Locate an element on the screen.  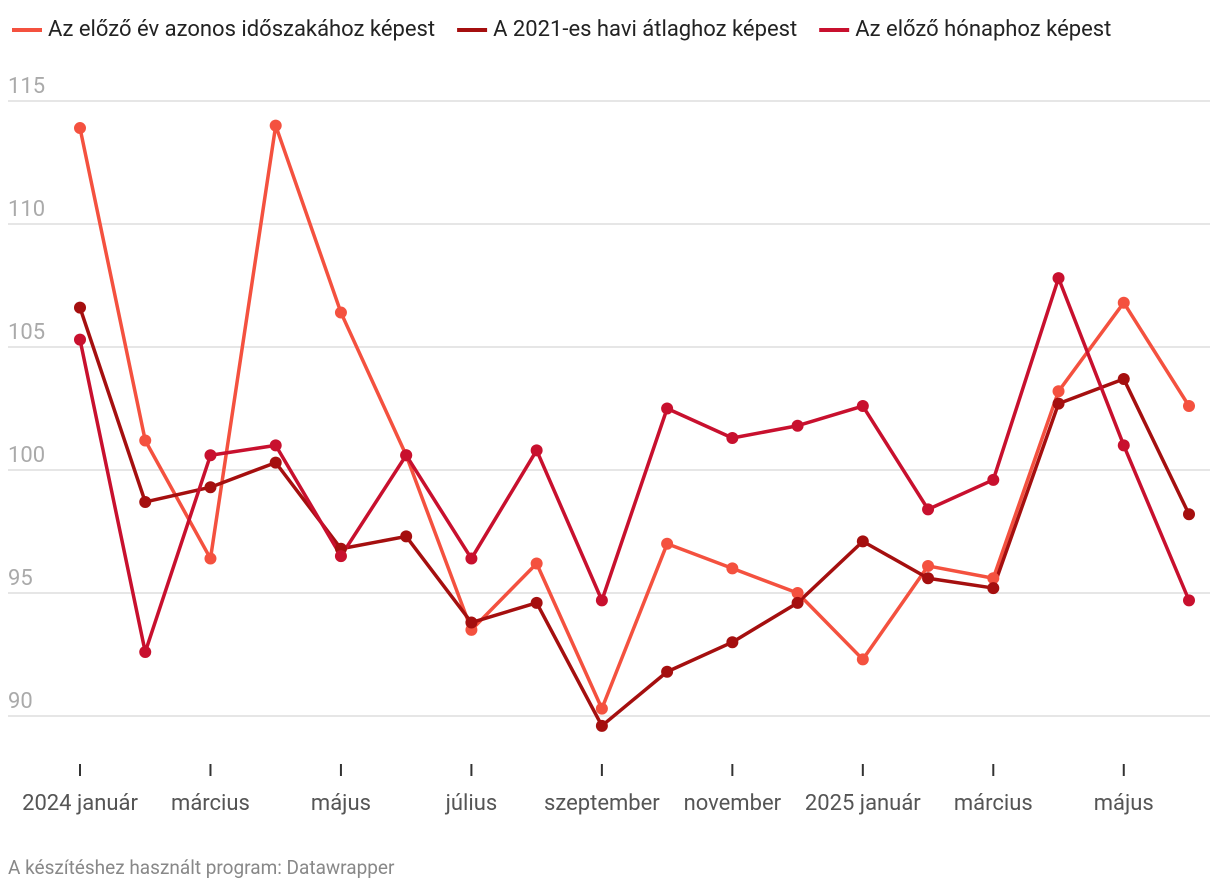
y-tick-label: 90 is located at coordinates (20, 701).